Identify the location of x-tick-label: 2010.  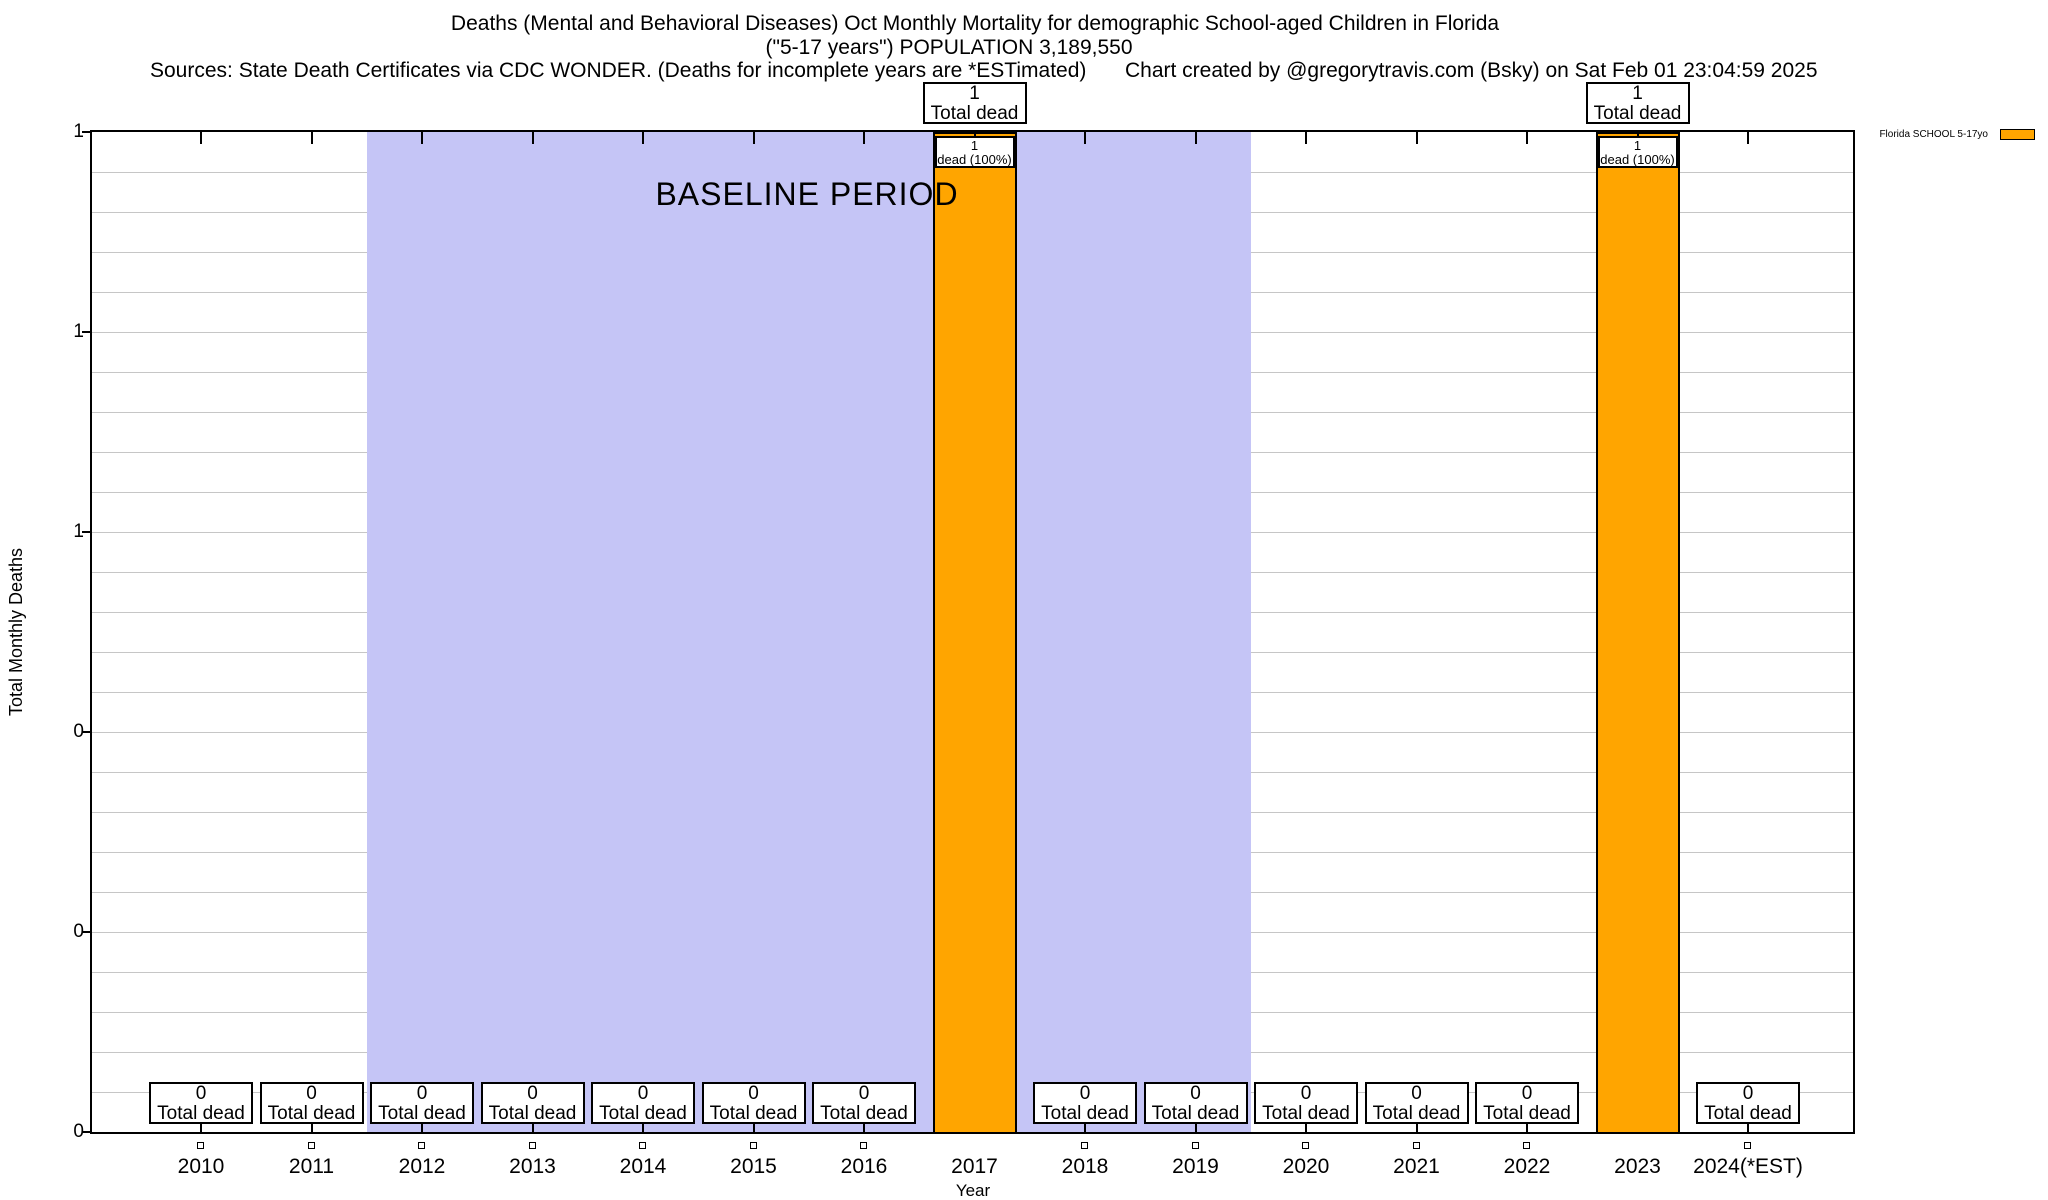
(201, 1166).